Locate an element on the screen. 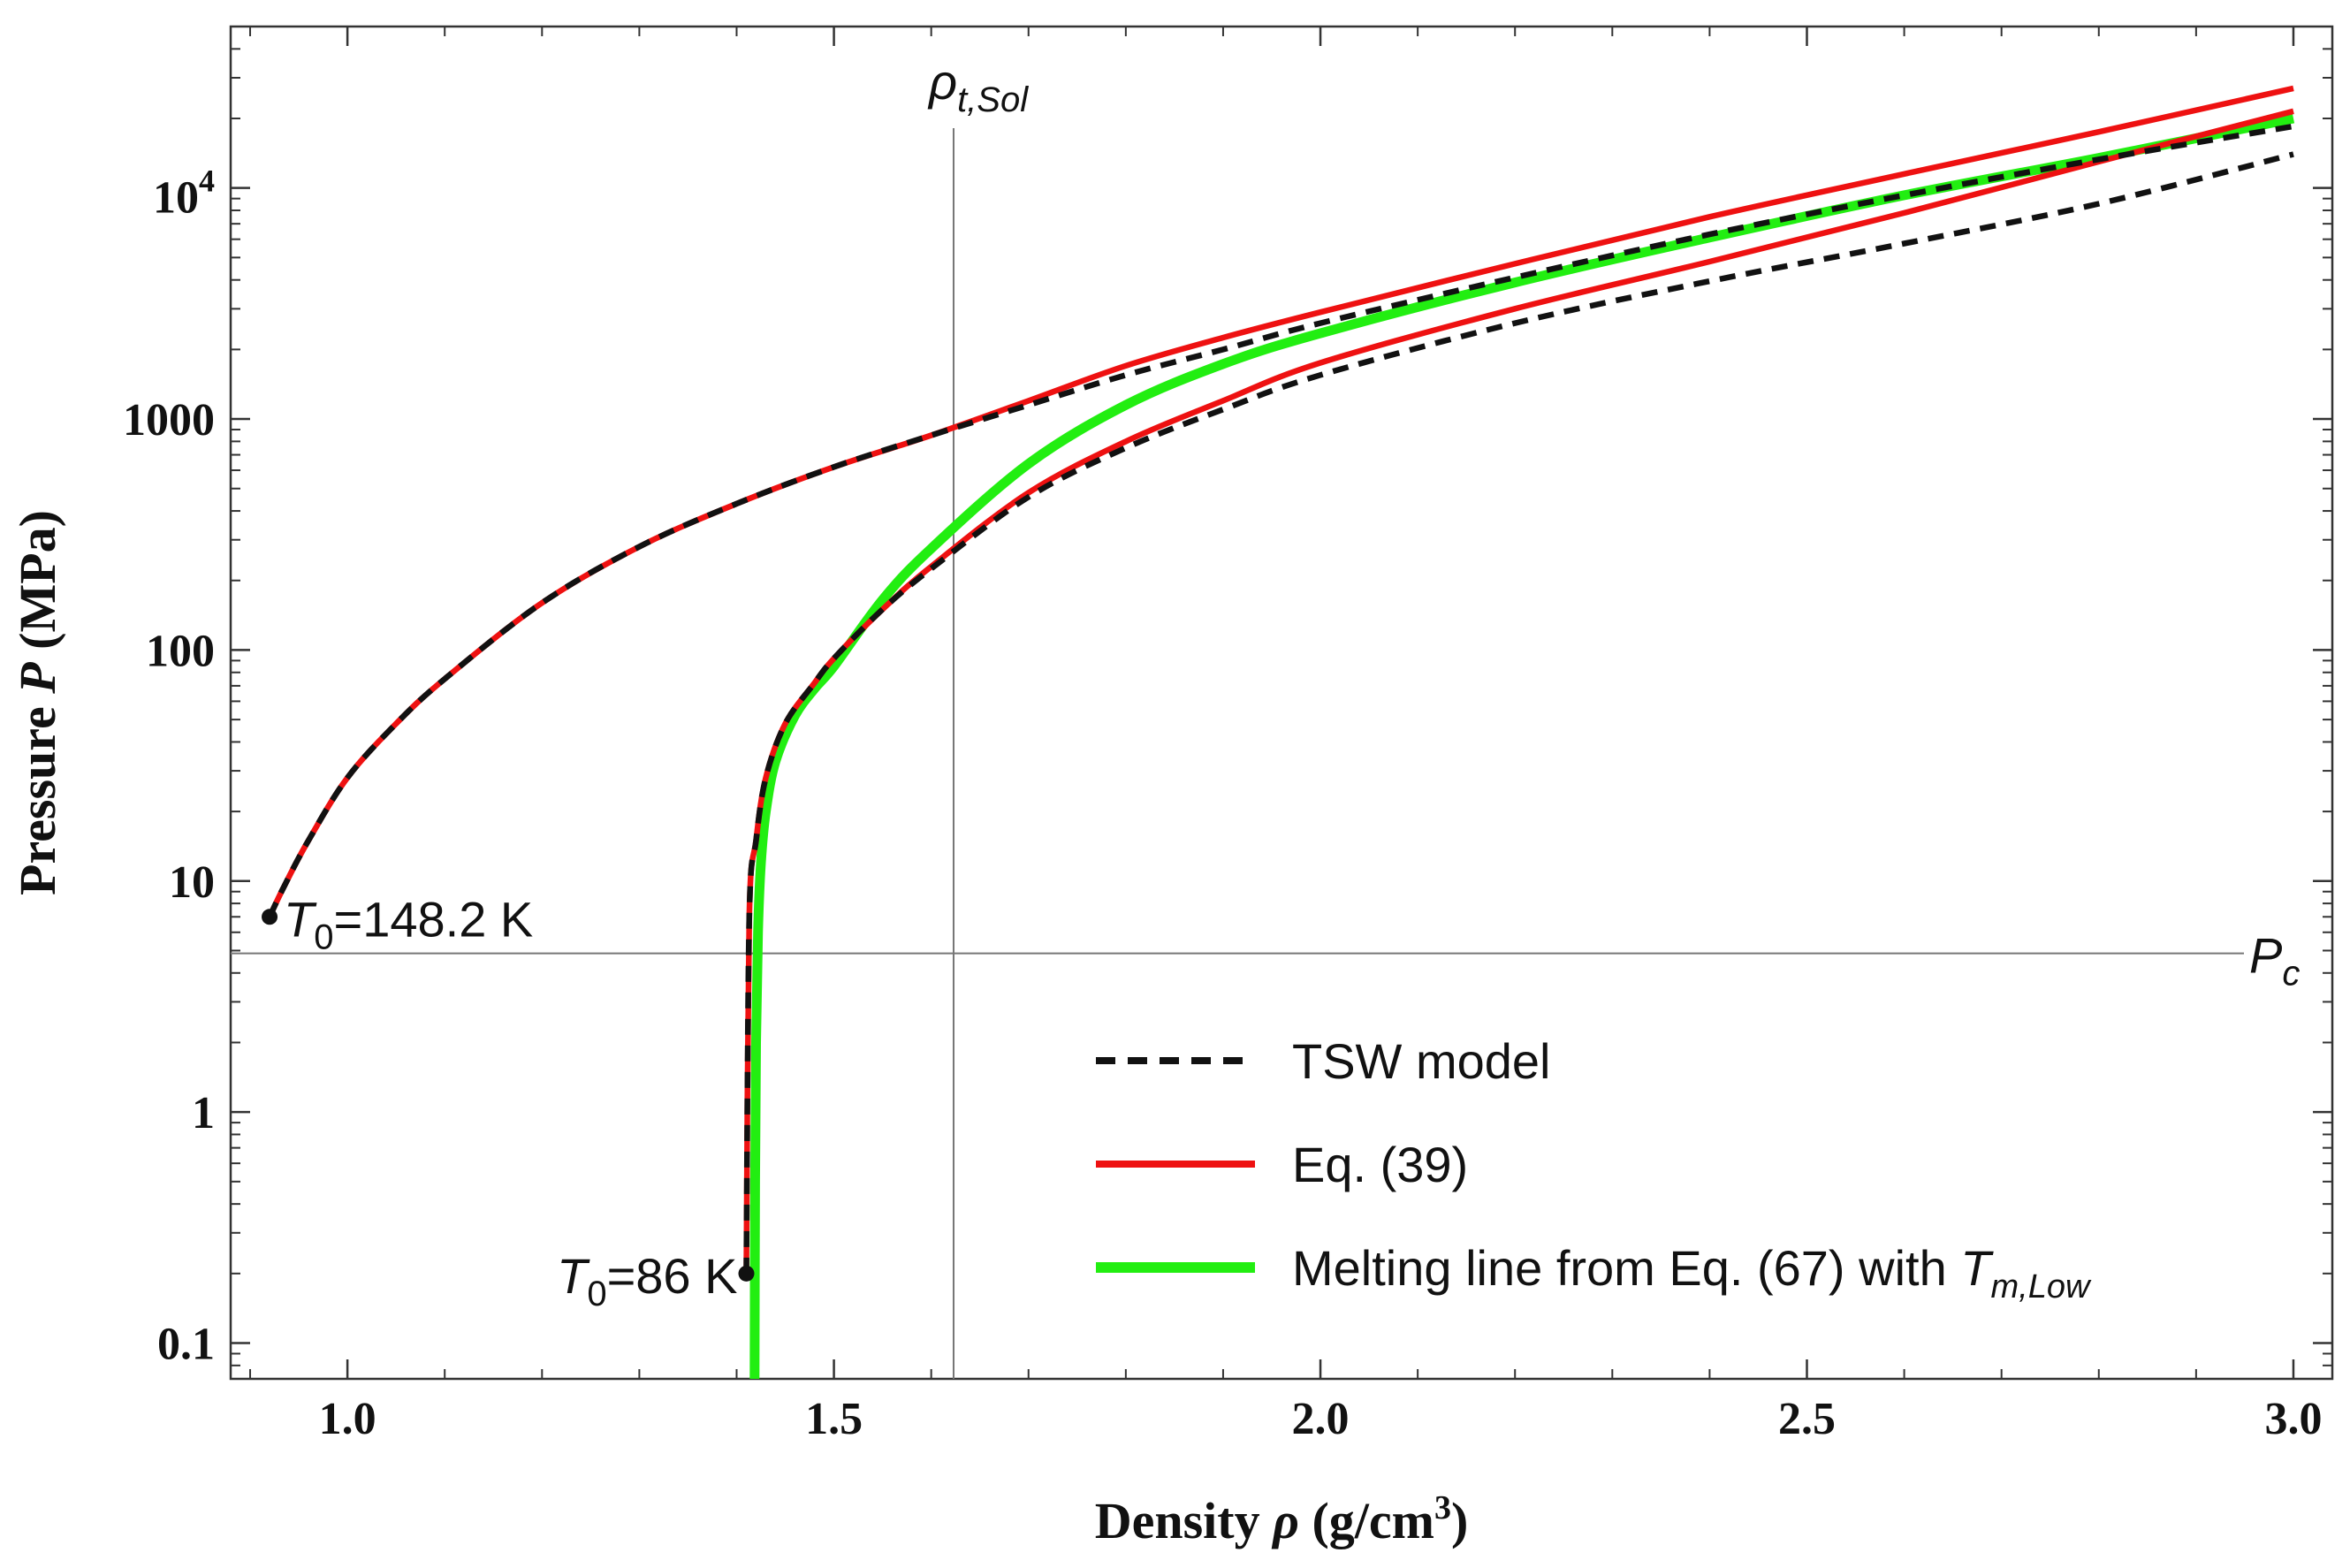  x-tick-label-2: 2.0 is located at coordinates (1321, 1419).